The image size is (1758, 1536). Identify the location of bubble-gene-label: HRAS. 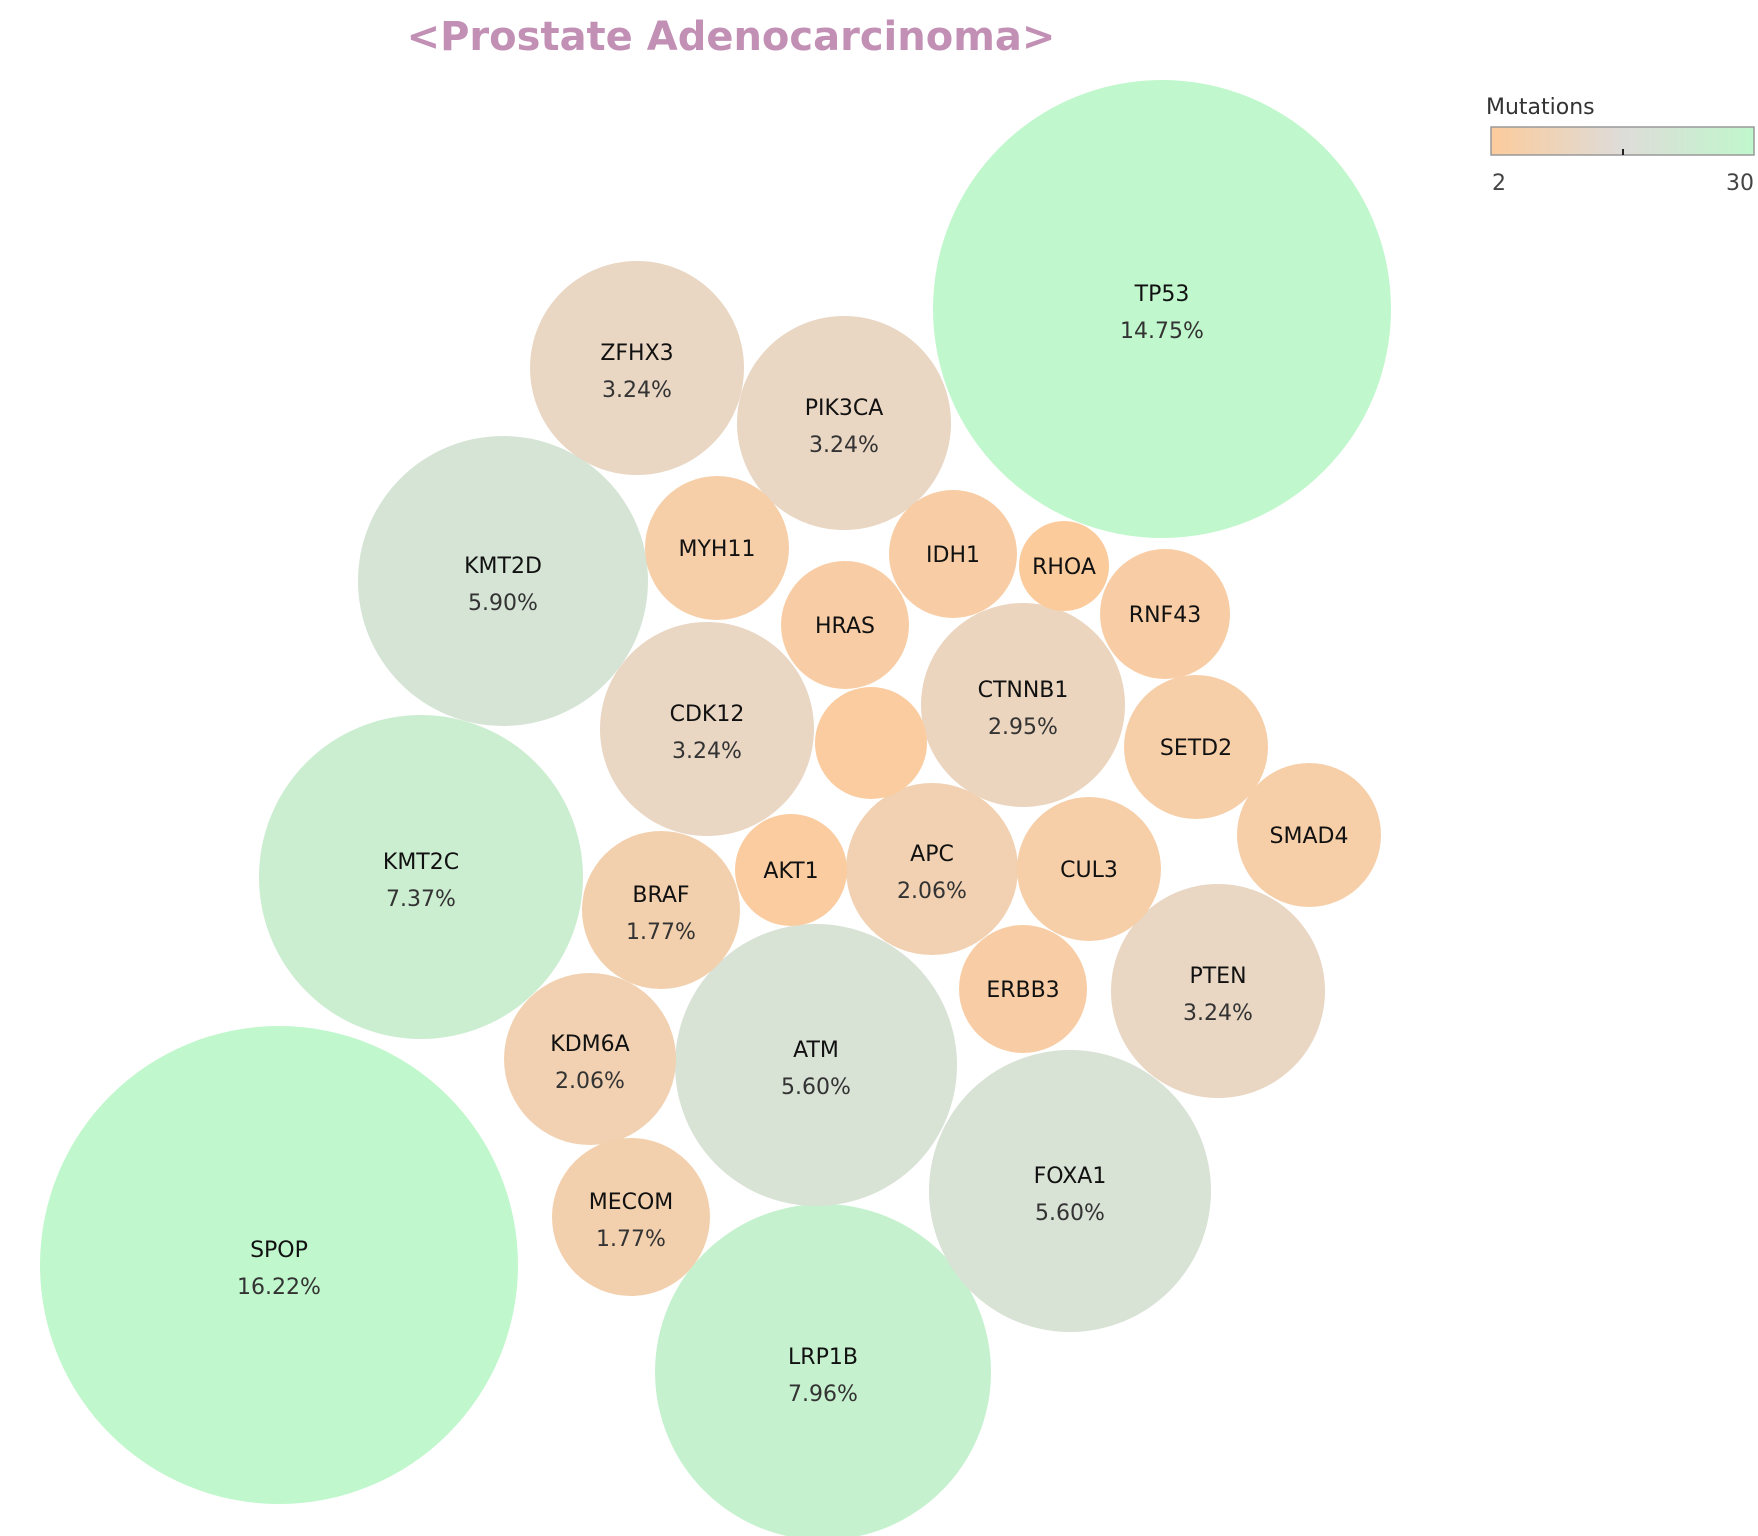
(845, 626).